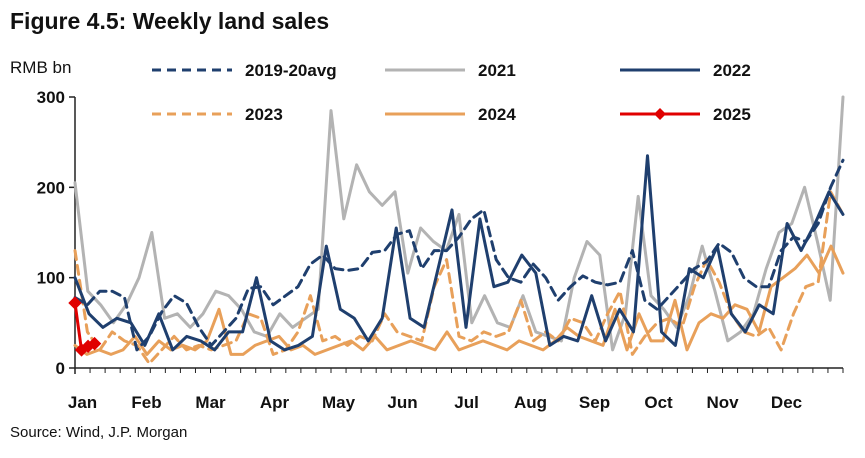  I want to click on x-month-label: Apr, so click(275, 402).